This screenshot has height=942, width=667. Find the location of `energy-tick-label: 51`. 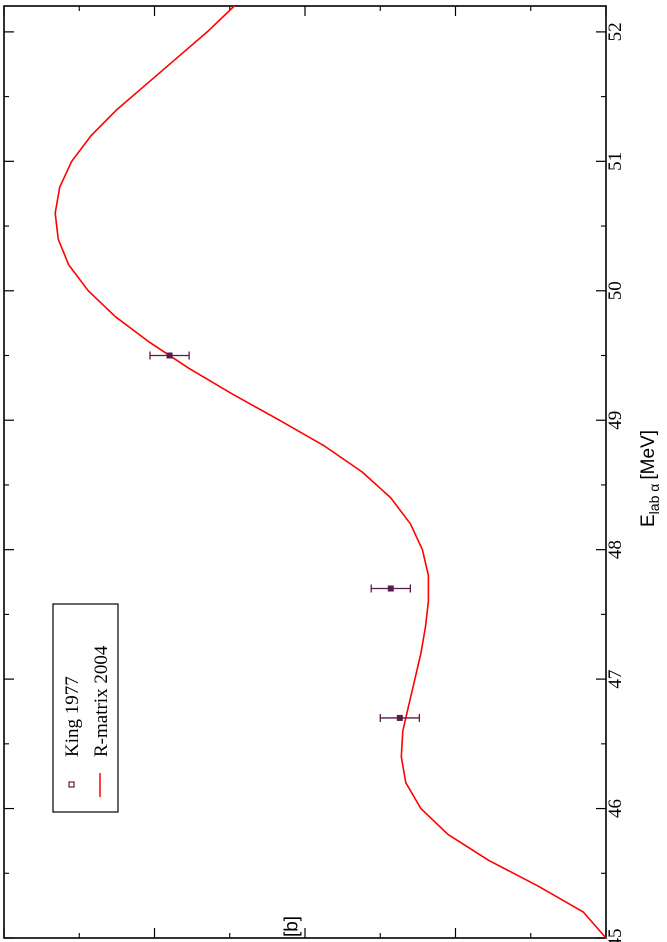

energy-tick-label: 51 is located at coordinates (615, 161).